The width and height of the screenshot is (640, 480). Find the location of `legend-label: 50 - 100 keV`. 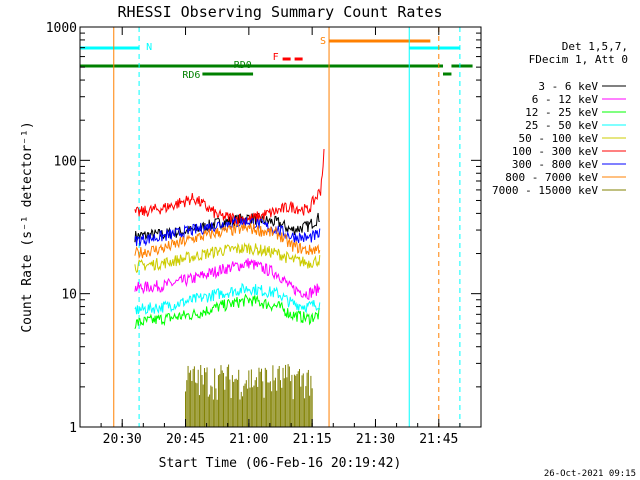

legend-label: 50 - 100 keV is located at coordinates (559, 138).